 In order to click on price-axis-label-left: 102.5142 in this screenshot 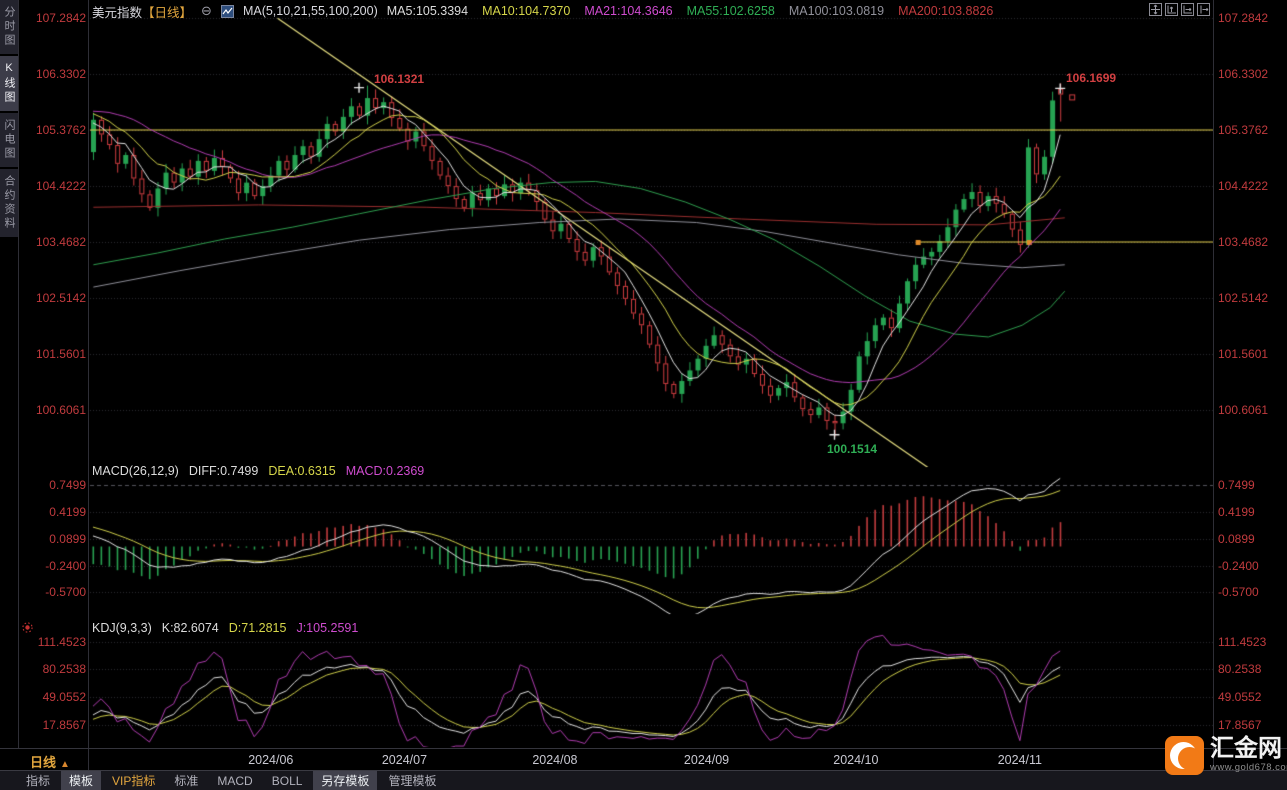, I will do `click(60, 298)`.